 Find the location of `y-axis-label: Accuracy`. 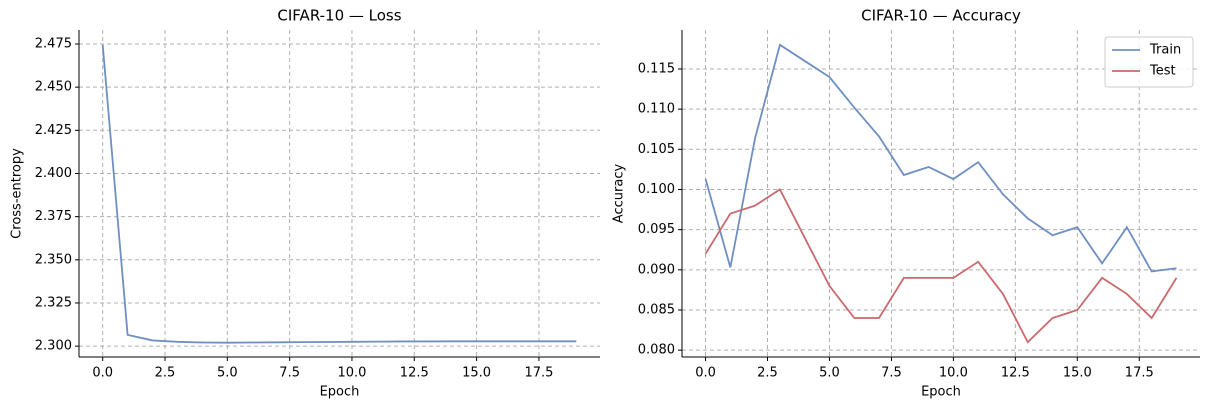

y-axis-label: Accuracy is located at coordinates (619, 194).